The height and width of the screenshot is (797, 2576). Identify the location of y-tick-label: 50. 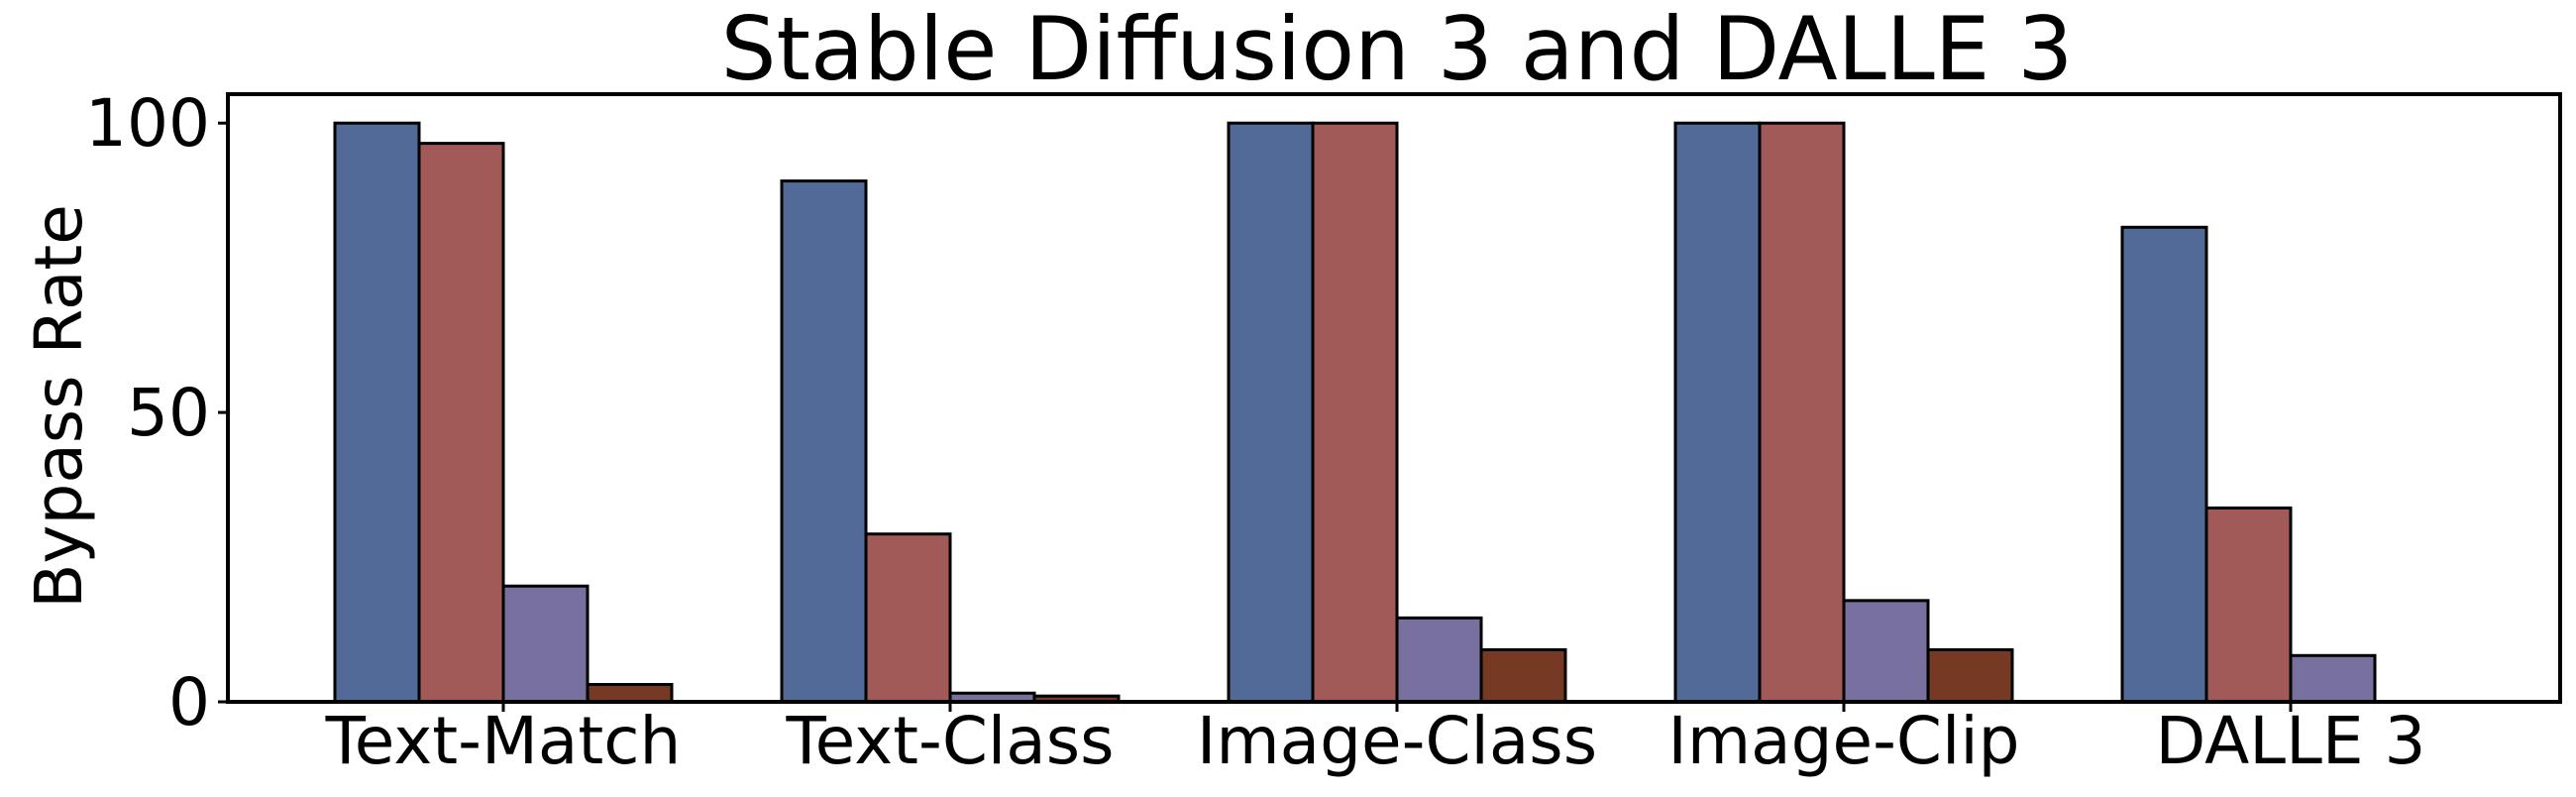
(169, 413).